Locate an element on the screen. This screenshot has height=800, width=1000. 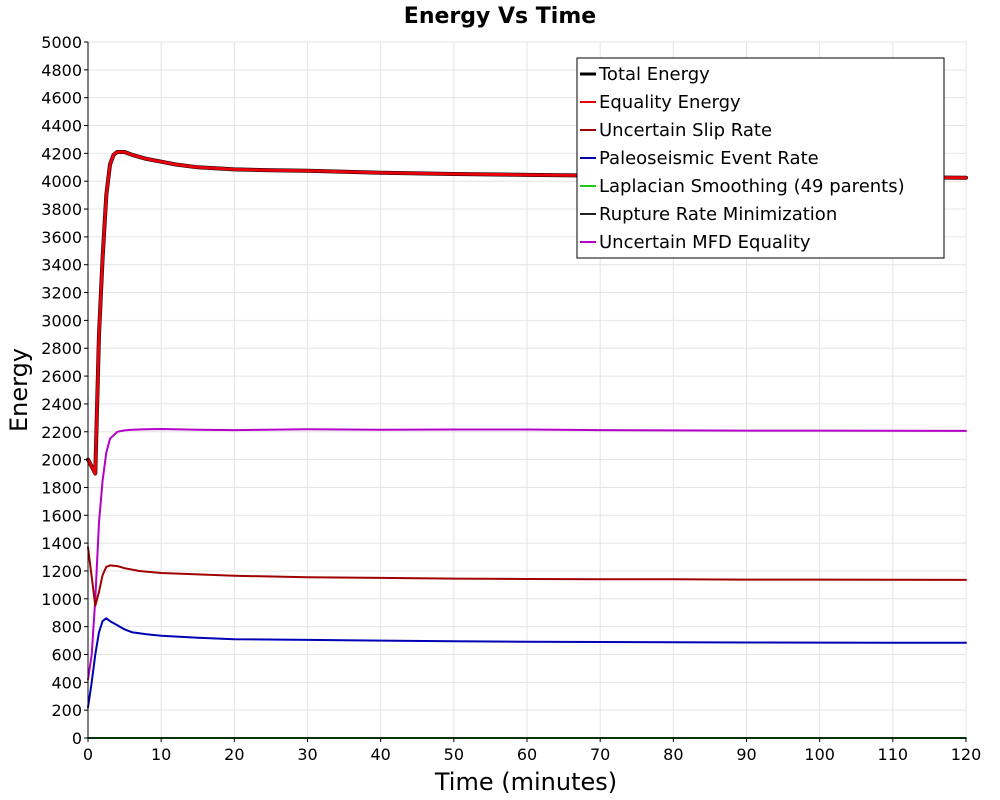
y-tick-label-6: 1200 is located at coordinates (61, 571).